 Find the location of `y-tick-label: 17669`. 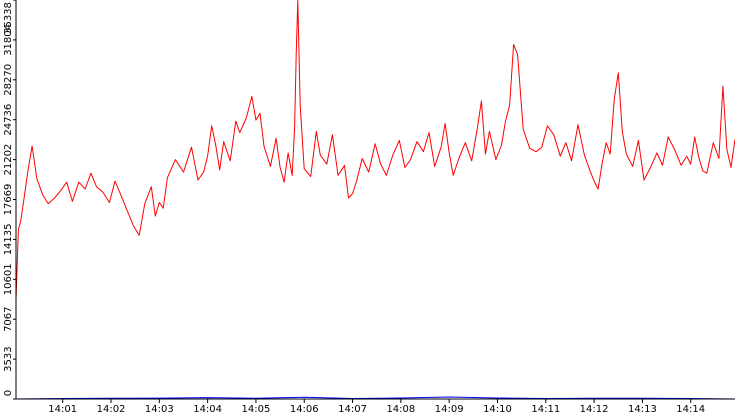

y-tick-label: 17669 is located at coordinates (8, 200).